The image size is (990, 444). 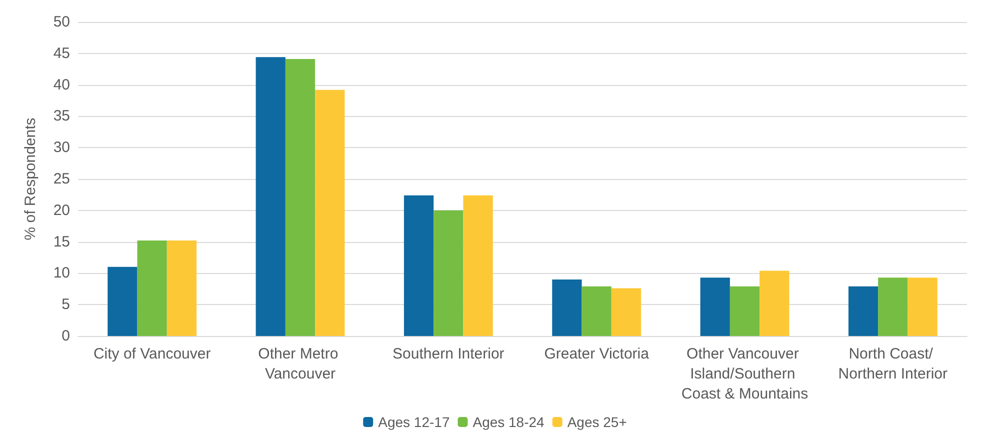 What do you see at coordinates (61, 179) in the screenshot?
I see `y-tick-label: 25` at bounding box center [61, 179].